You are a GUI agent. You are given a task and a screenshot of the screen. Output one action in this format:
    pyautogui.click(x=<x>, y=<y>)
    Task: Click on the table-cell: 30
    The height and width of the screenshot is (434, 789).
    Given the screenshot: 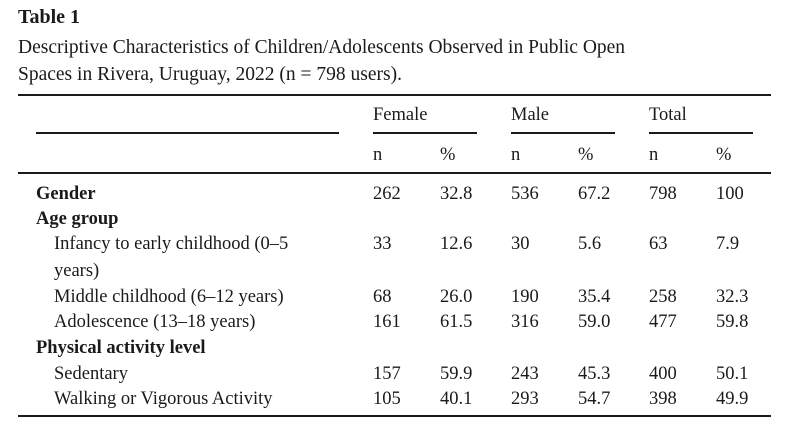 What is the action you would take?
    pyautogui.click(x=520, y=244)
    